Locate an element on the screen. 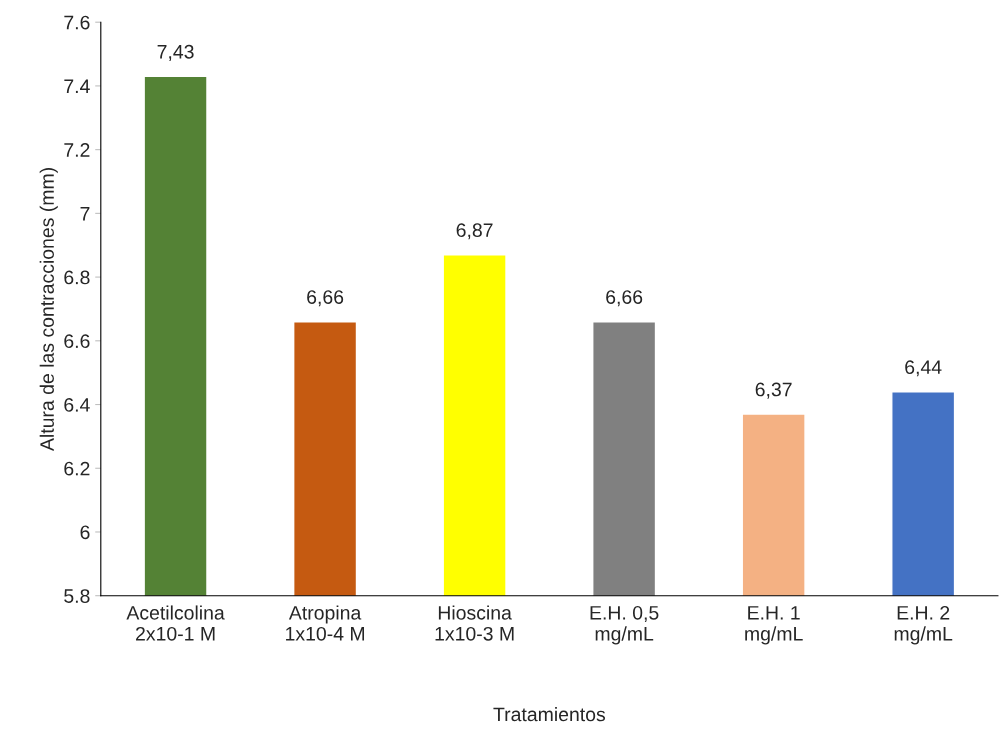 The width and height of the screenshot is (1008, 740). y-tick-label: 6.2 is located at coordinates (77, 468).